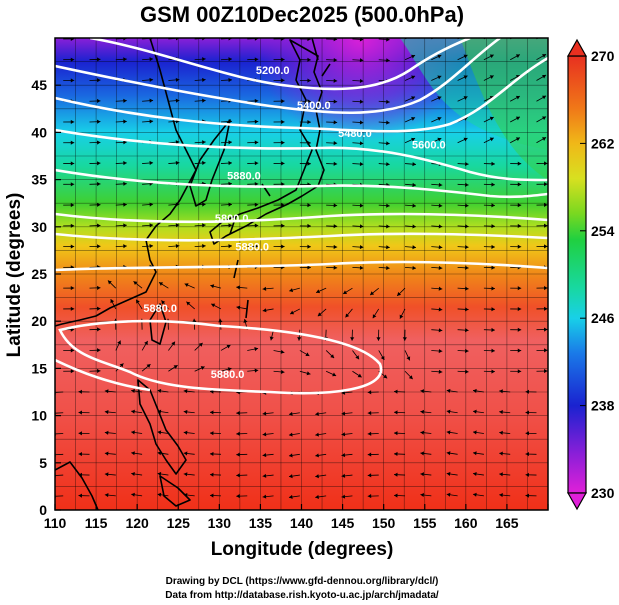  Describe the element at coordinates (302, 523) in the screenshot. I see `x-tick-label: 140` at that location.